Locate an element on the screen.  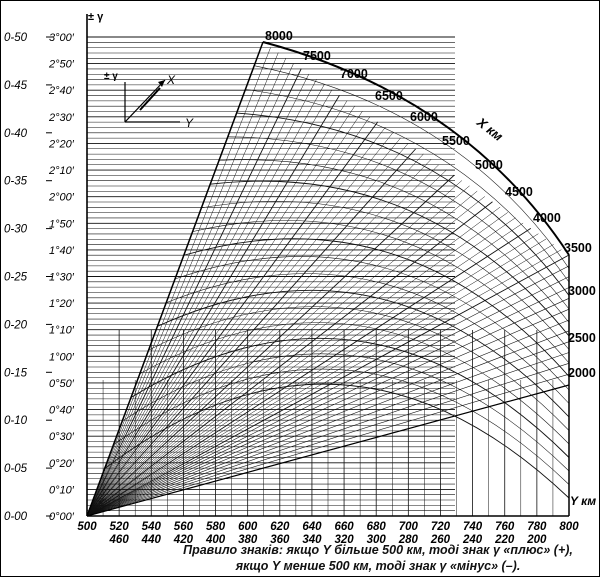
x-axis-label: X км is located at coordinates (489, 129).